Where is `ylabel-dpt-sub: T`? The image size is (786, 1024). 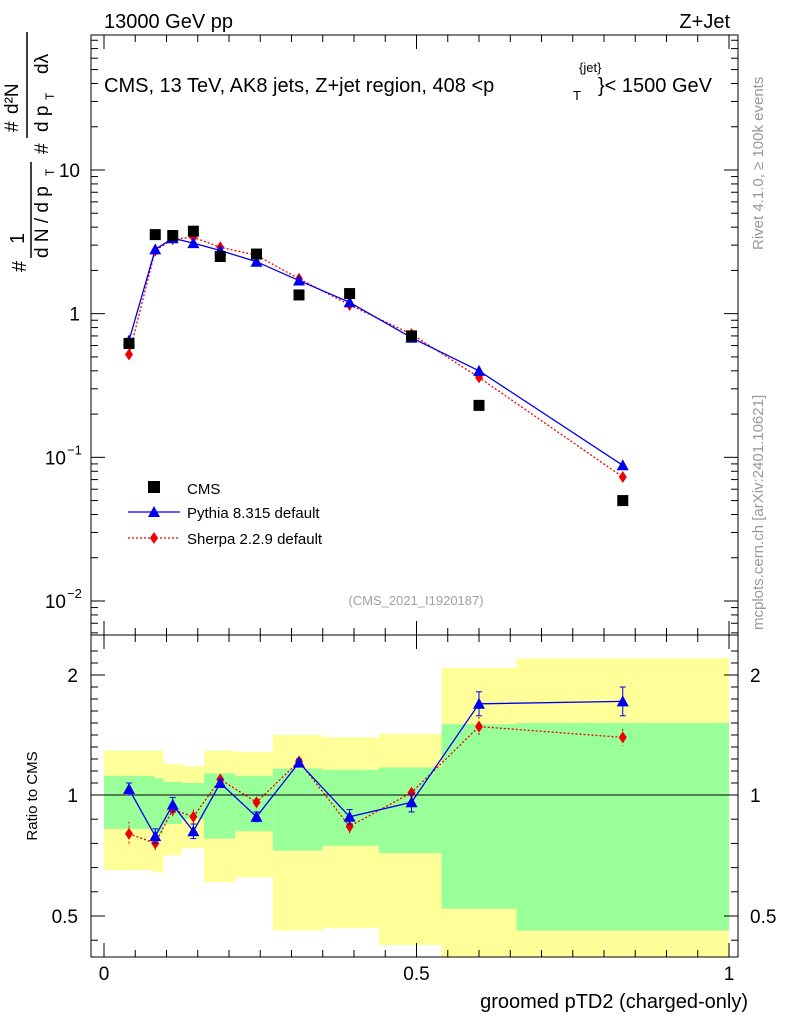 ylabel-dpt-sub: T is located at coordinates (50, 96).